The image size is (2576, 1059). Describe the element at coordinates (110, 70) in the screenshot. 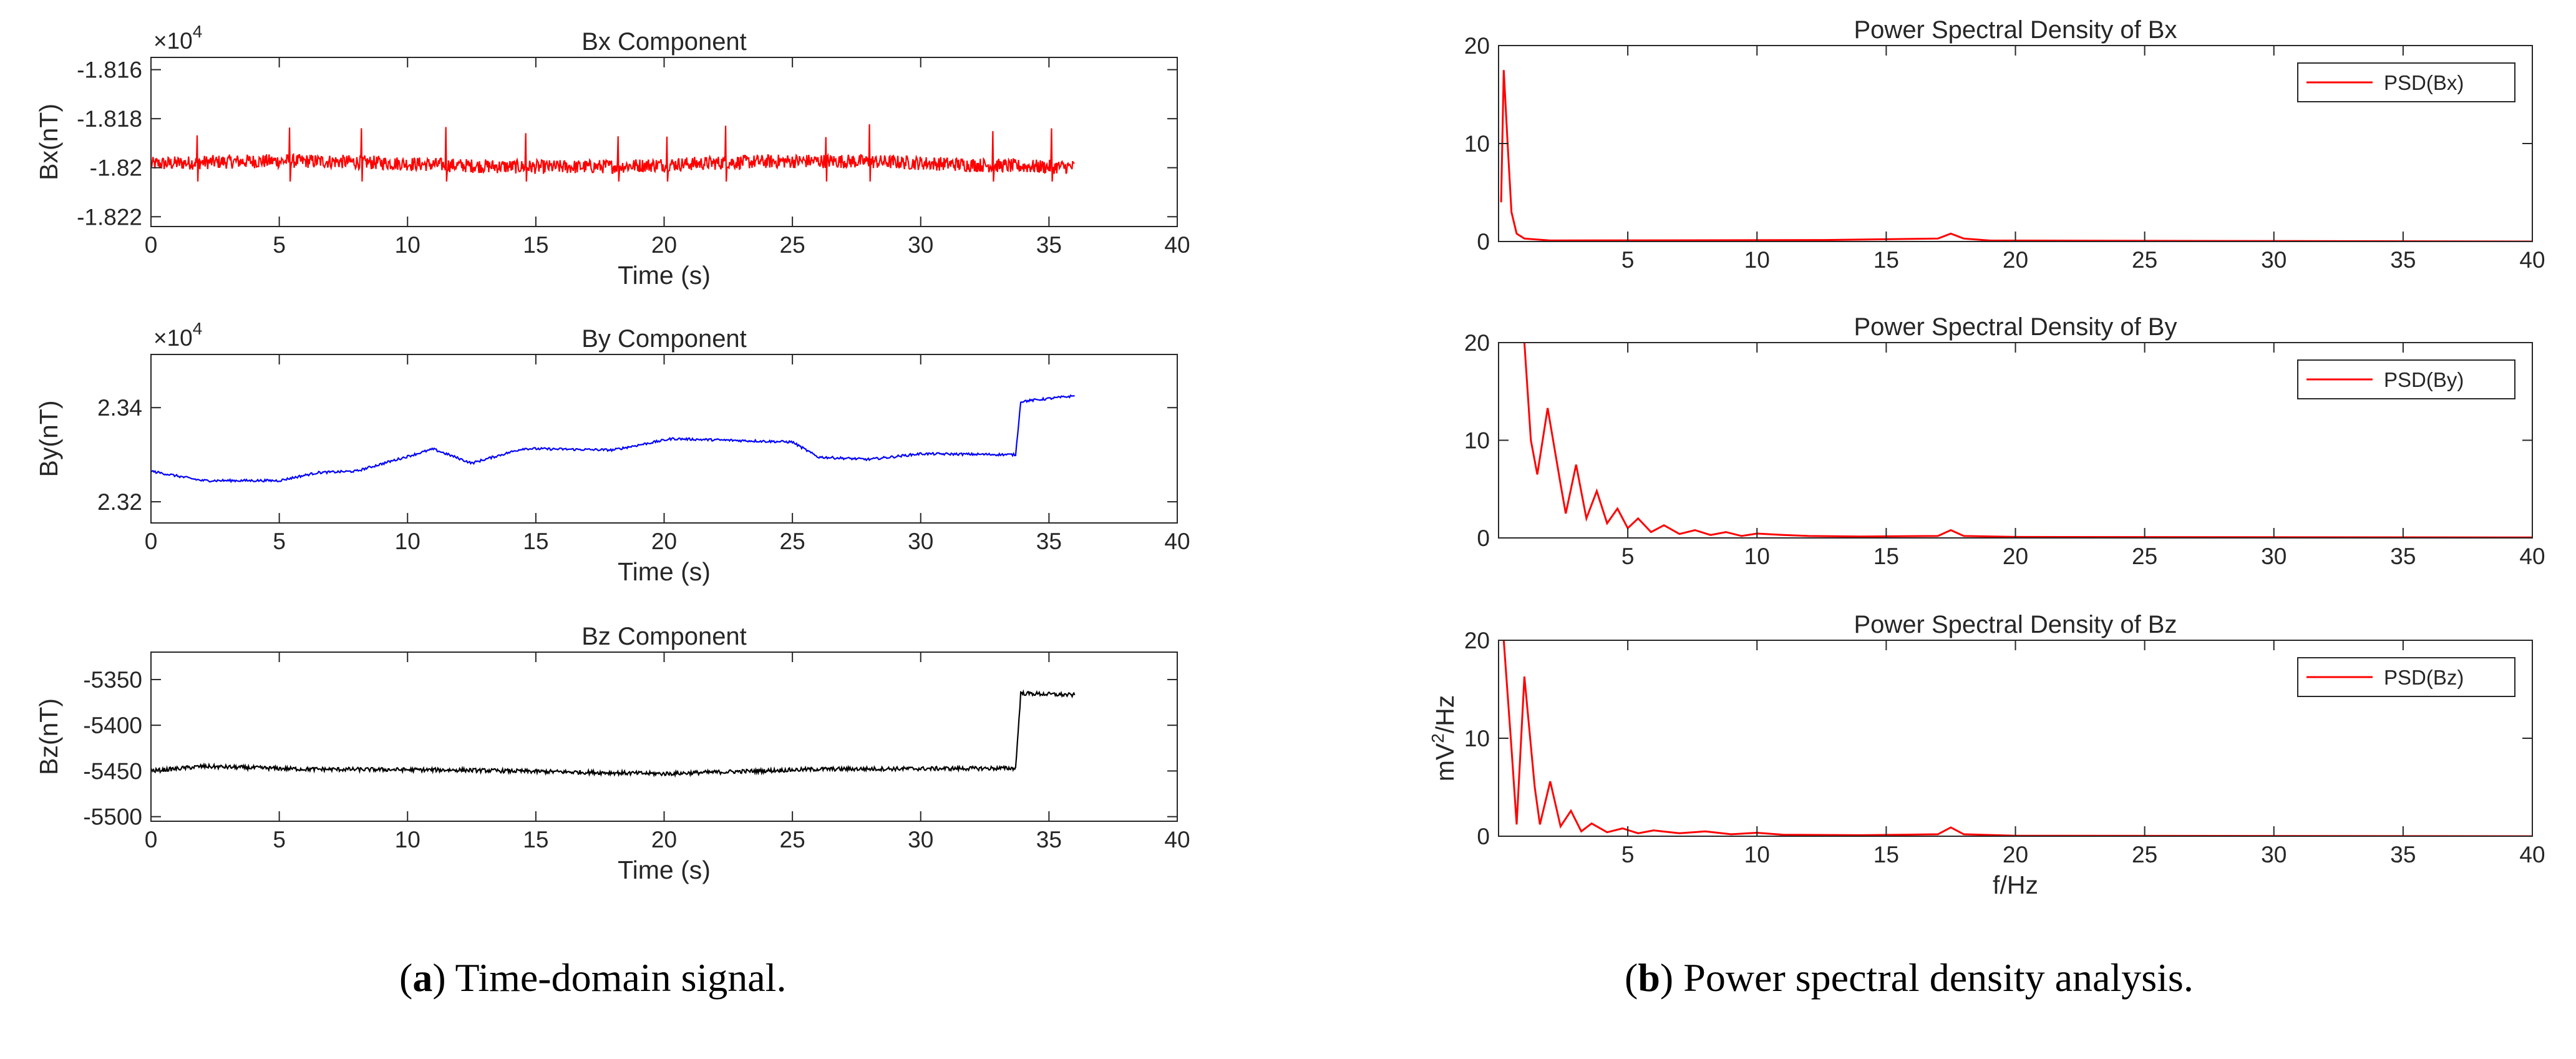

I see `y-tick-label: -1.816` at that location.